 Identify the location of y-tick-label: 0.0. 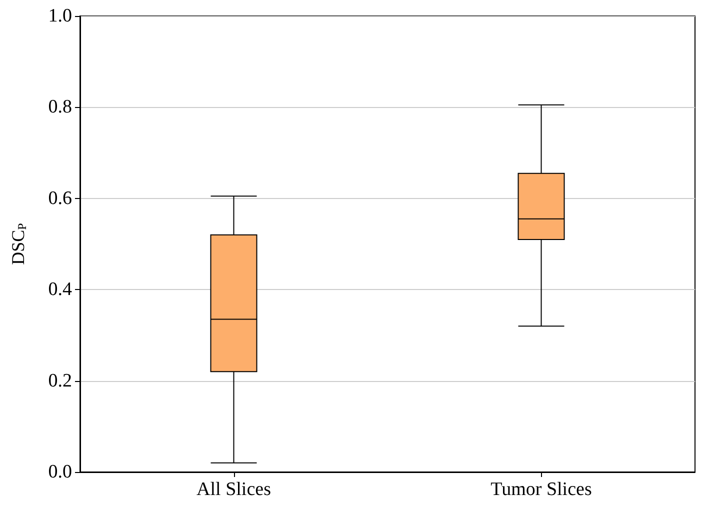
(60, 472).